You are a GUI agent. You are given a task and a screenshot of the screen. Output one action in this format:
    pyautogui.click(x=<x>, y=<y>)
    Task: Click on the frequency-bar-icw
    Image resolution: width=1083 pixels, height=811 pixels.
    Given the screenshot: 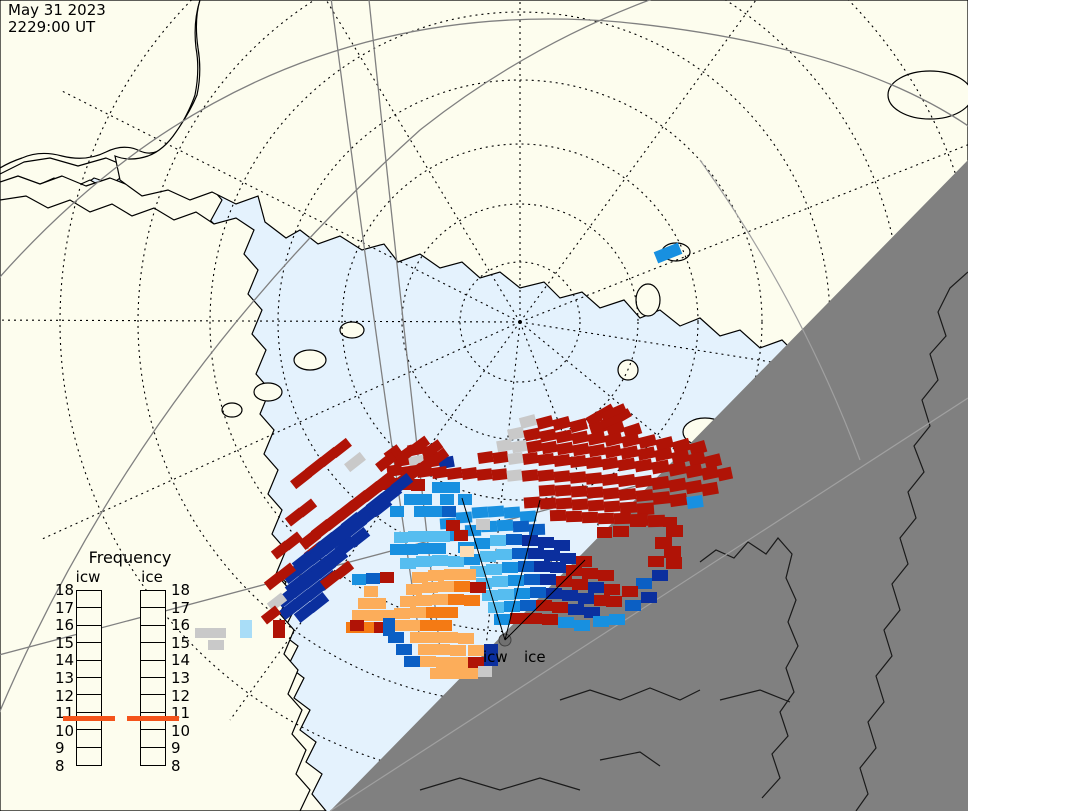 What is the action you would take?
    pyautogui.click(x=89, y=678)
    